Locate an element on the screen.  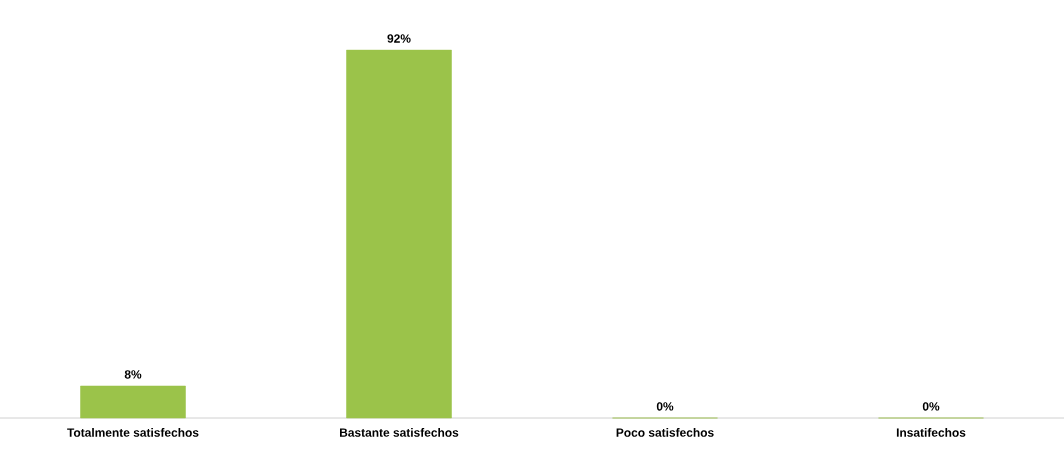
data-label: 92% is located at coordinates (399, 38).